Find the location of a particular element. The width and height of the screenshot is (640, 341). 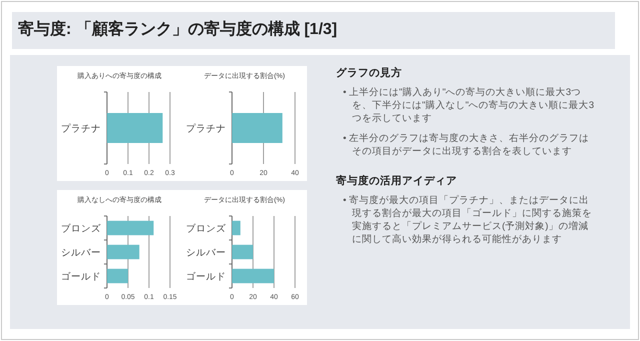

text: グラフの見方 is located at coordinates (369, 73).